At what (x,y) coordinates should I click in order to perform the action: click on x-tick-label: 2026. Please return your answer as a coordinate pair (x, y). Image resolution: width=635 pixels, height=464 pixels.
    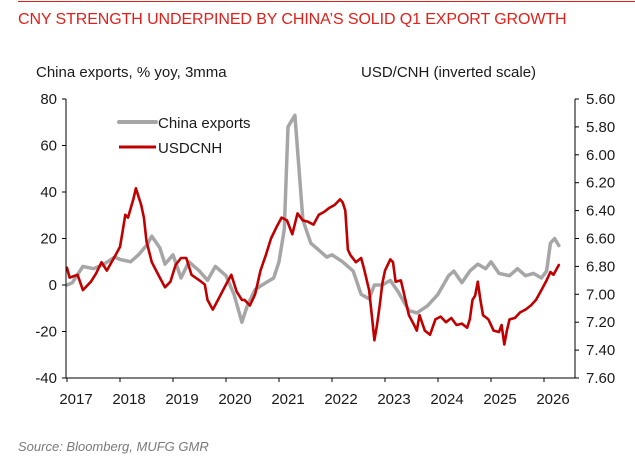
    Looking at the image, I should click on (552, 399).